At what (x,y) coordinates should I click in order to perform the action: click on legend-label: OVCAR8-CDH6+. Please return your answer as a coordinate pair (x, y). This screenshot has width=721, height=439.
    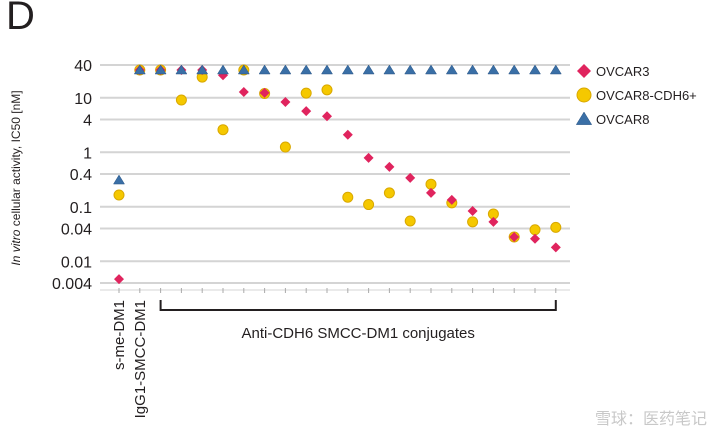
    Looking at the image, I should click on (646, 95).